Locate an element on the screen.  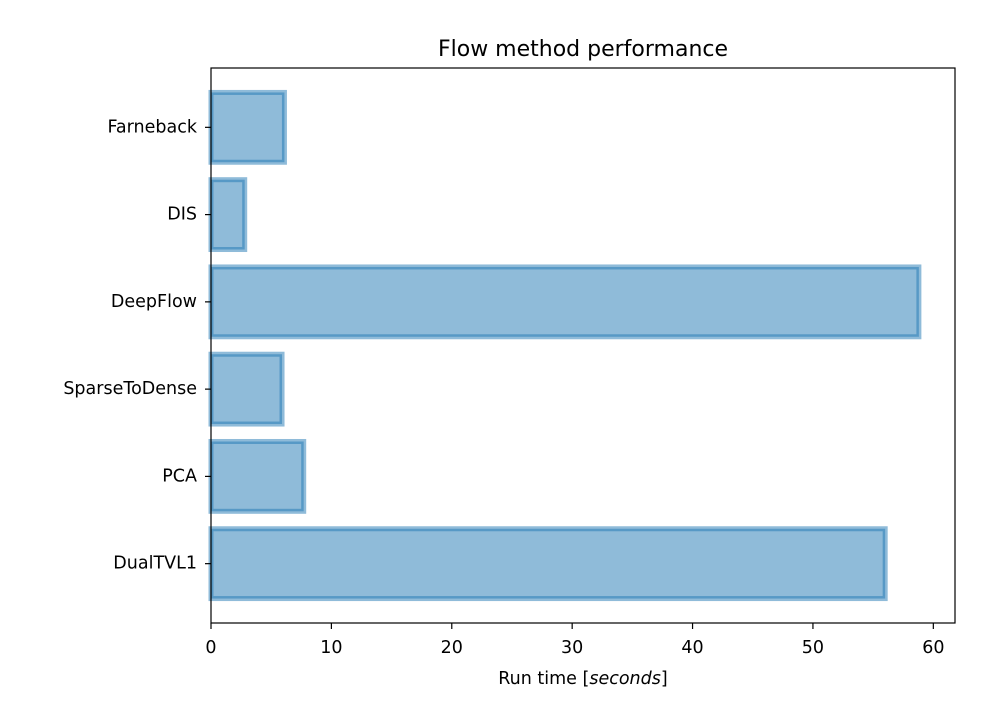
bar-dualtvl1 is located at coordinates (548, 564).